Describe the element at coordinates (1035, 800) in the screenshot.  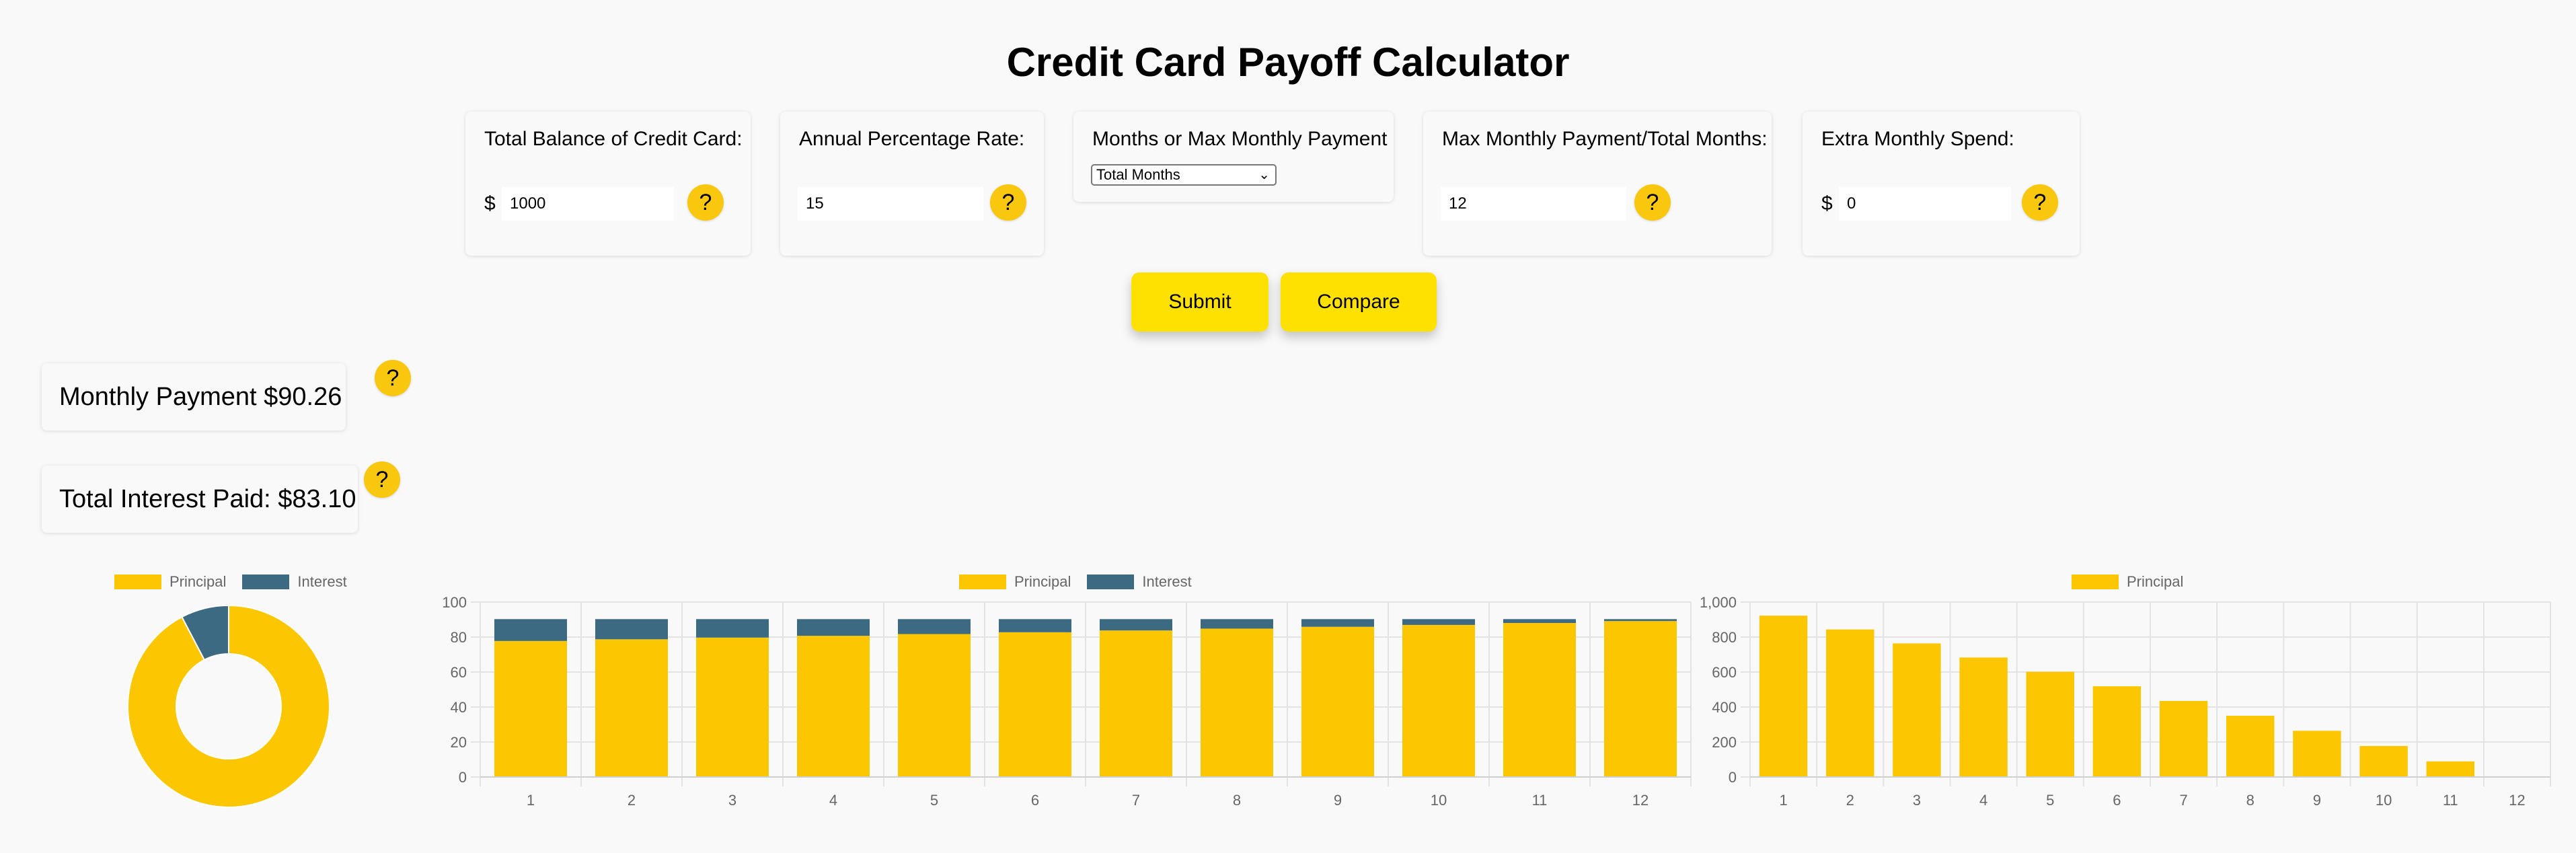
I see `x-tick-label: 6` at that location.